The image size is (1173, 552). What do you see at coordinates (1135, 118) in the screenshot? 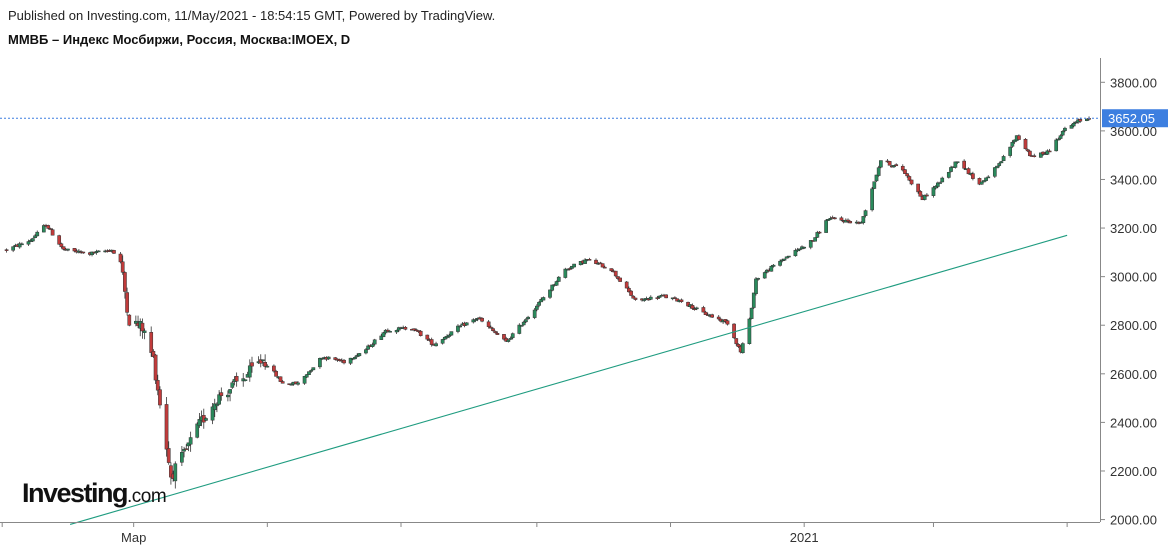
I see `last-price-box` at bounding box center [1135, 118].